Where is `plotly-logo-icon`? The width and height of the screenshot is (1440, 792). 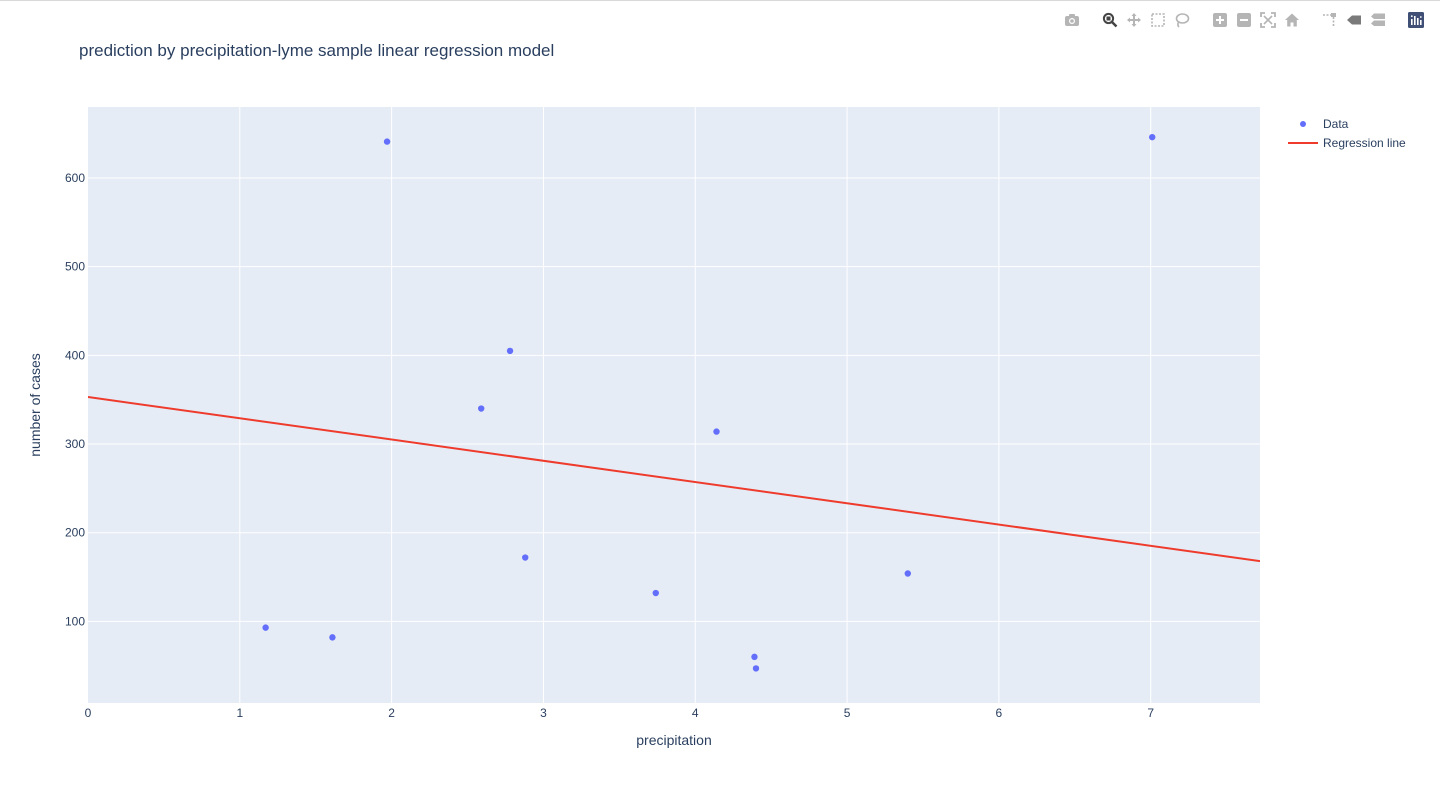 plotly-logo-icon is located at coordinates (1416, 20).